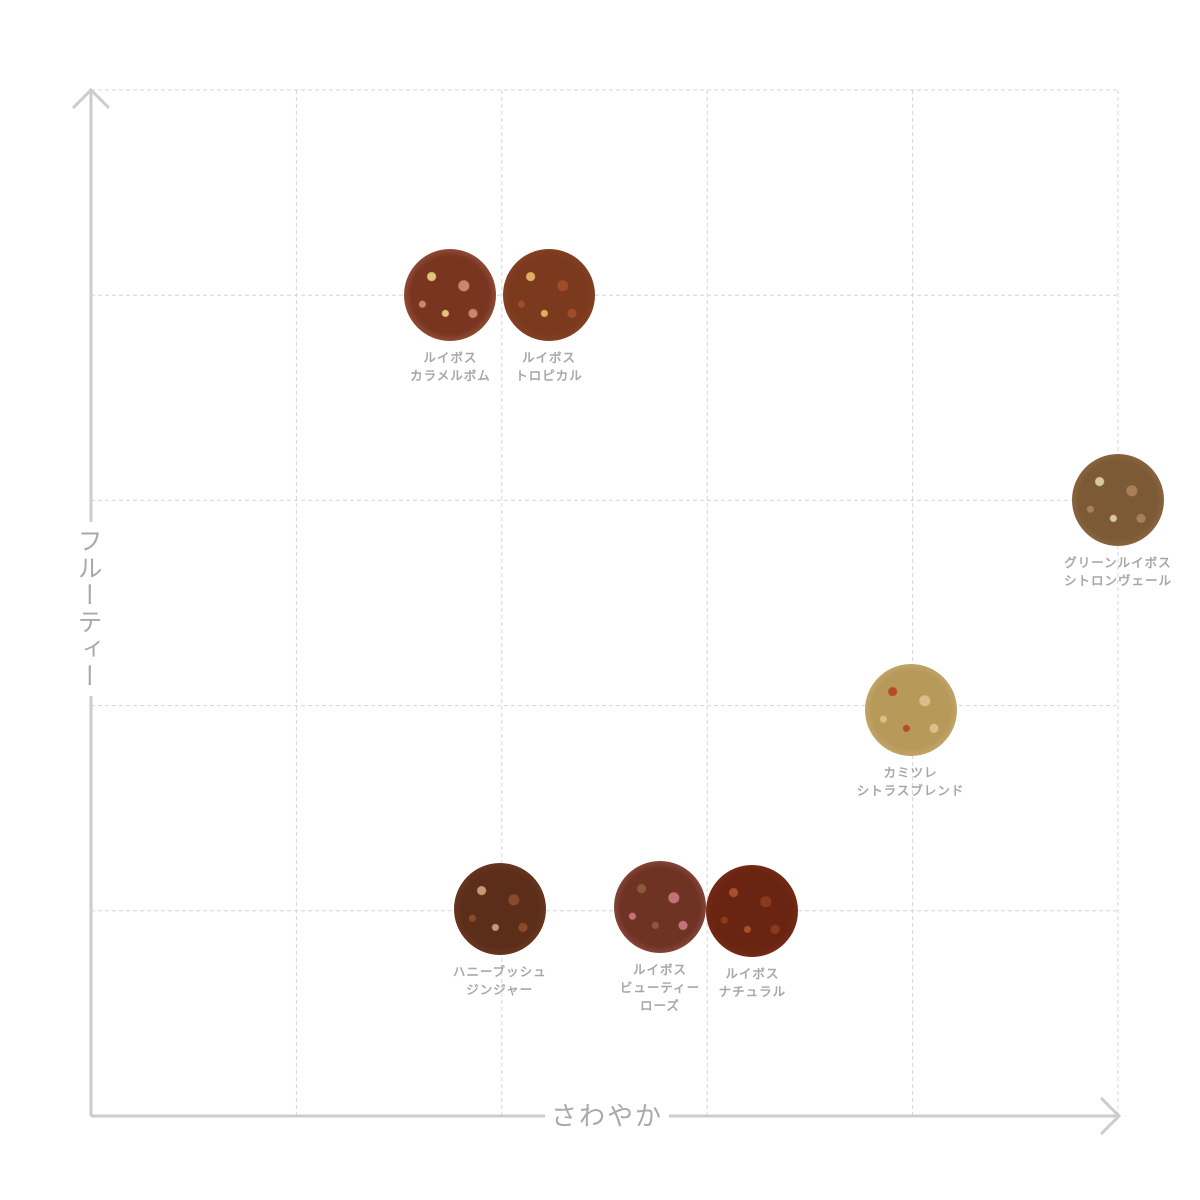  What do you see at coordinates (1118, 581) in the screenshot?
I see `tea-name-line: シトロンヴェール` at bounding box center [1118, 581].